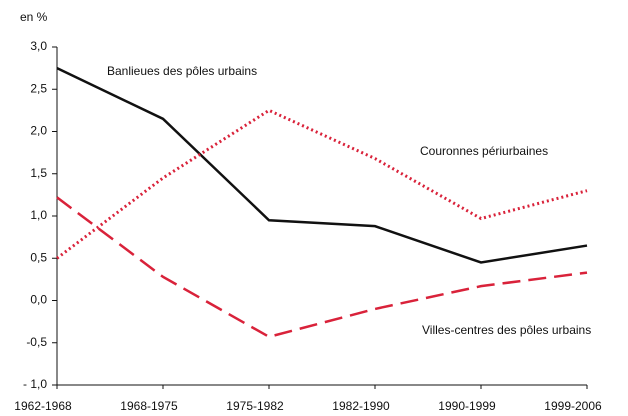 This screenshot has height=416, width=628. I want to click on x-tick-label: 1990-1999, so click(467, 406).